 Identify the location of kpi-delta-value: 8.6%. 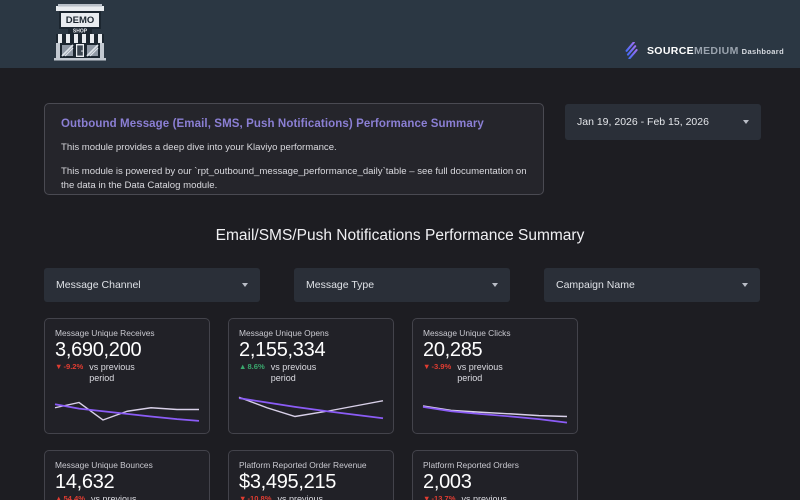
(256, 367).